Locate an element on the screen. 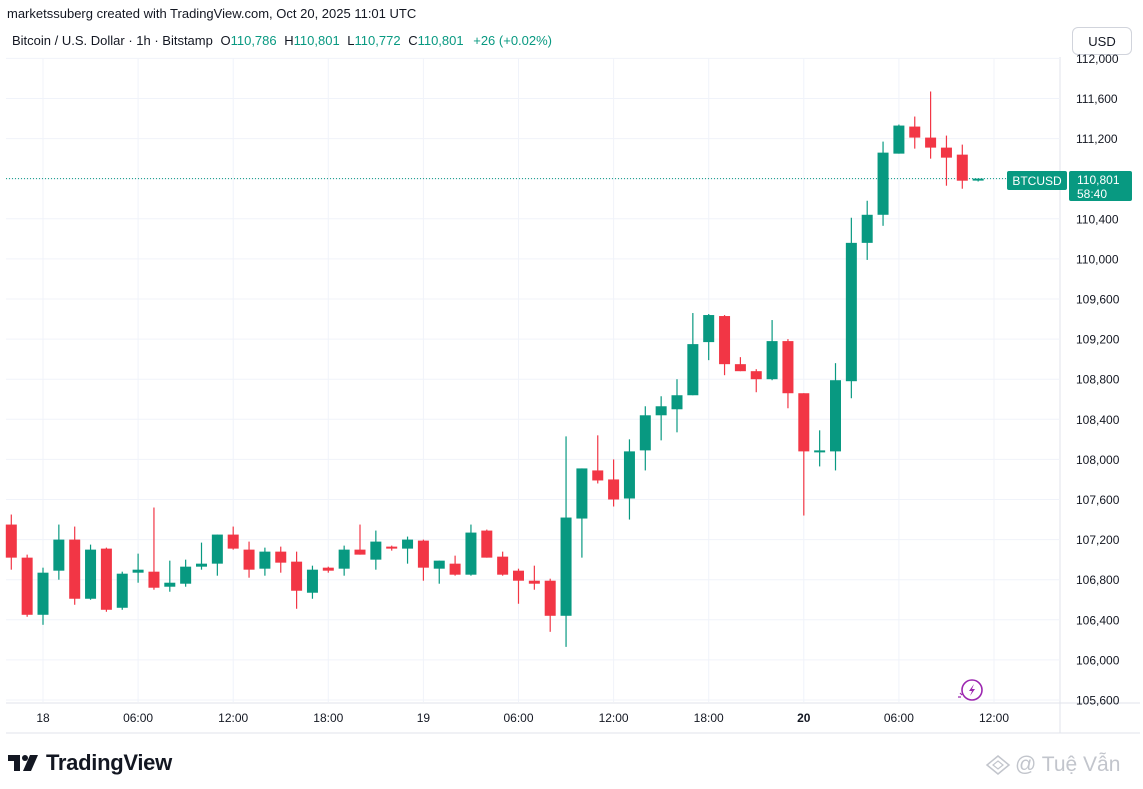 This screenshot has height=789, width=1143. ohlc-high-value: 110,801 is located at coordinates (316, 40).